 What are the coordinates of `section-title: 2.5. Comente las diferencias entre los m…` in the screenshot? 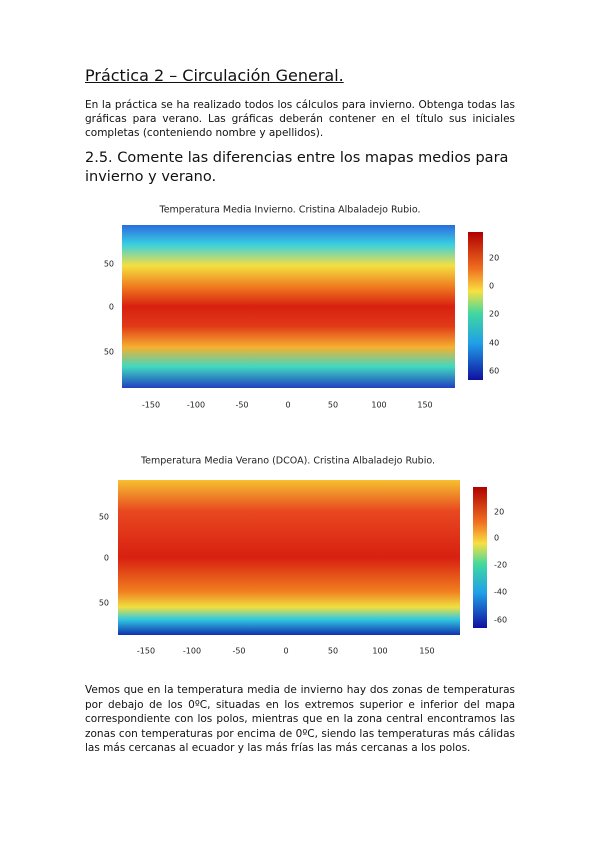 It's located at (297, 167).